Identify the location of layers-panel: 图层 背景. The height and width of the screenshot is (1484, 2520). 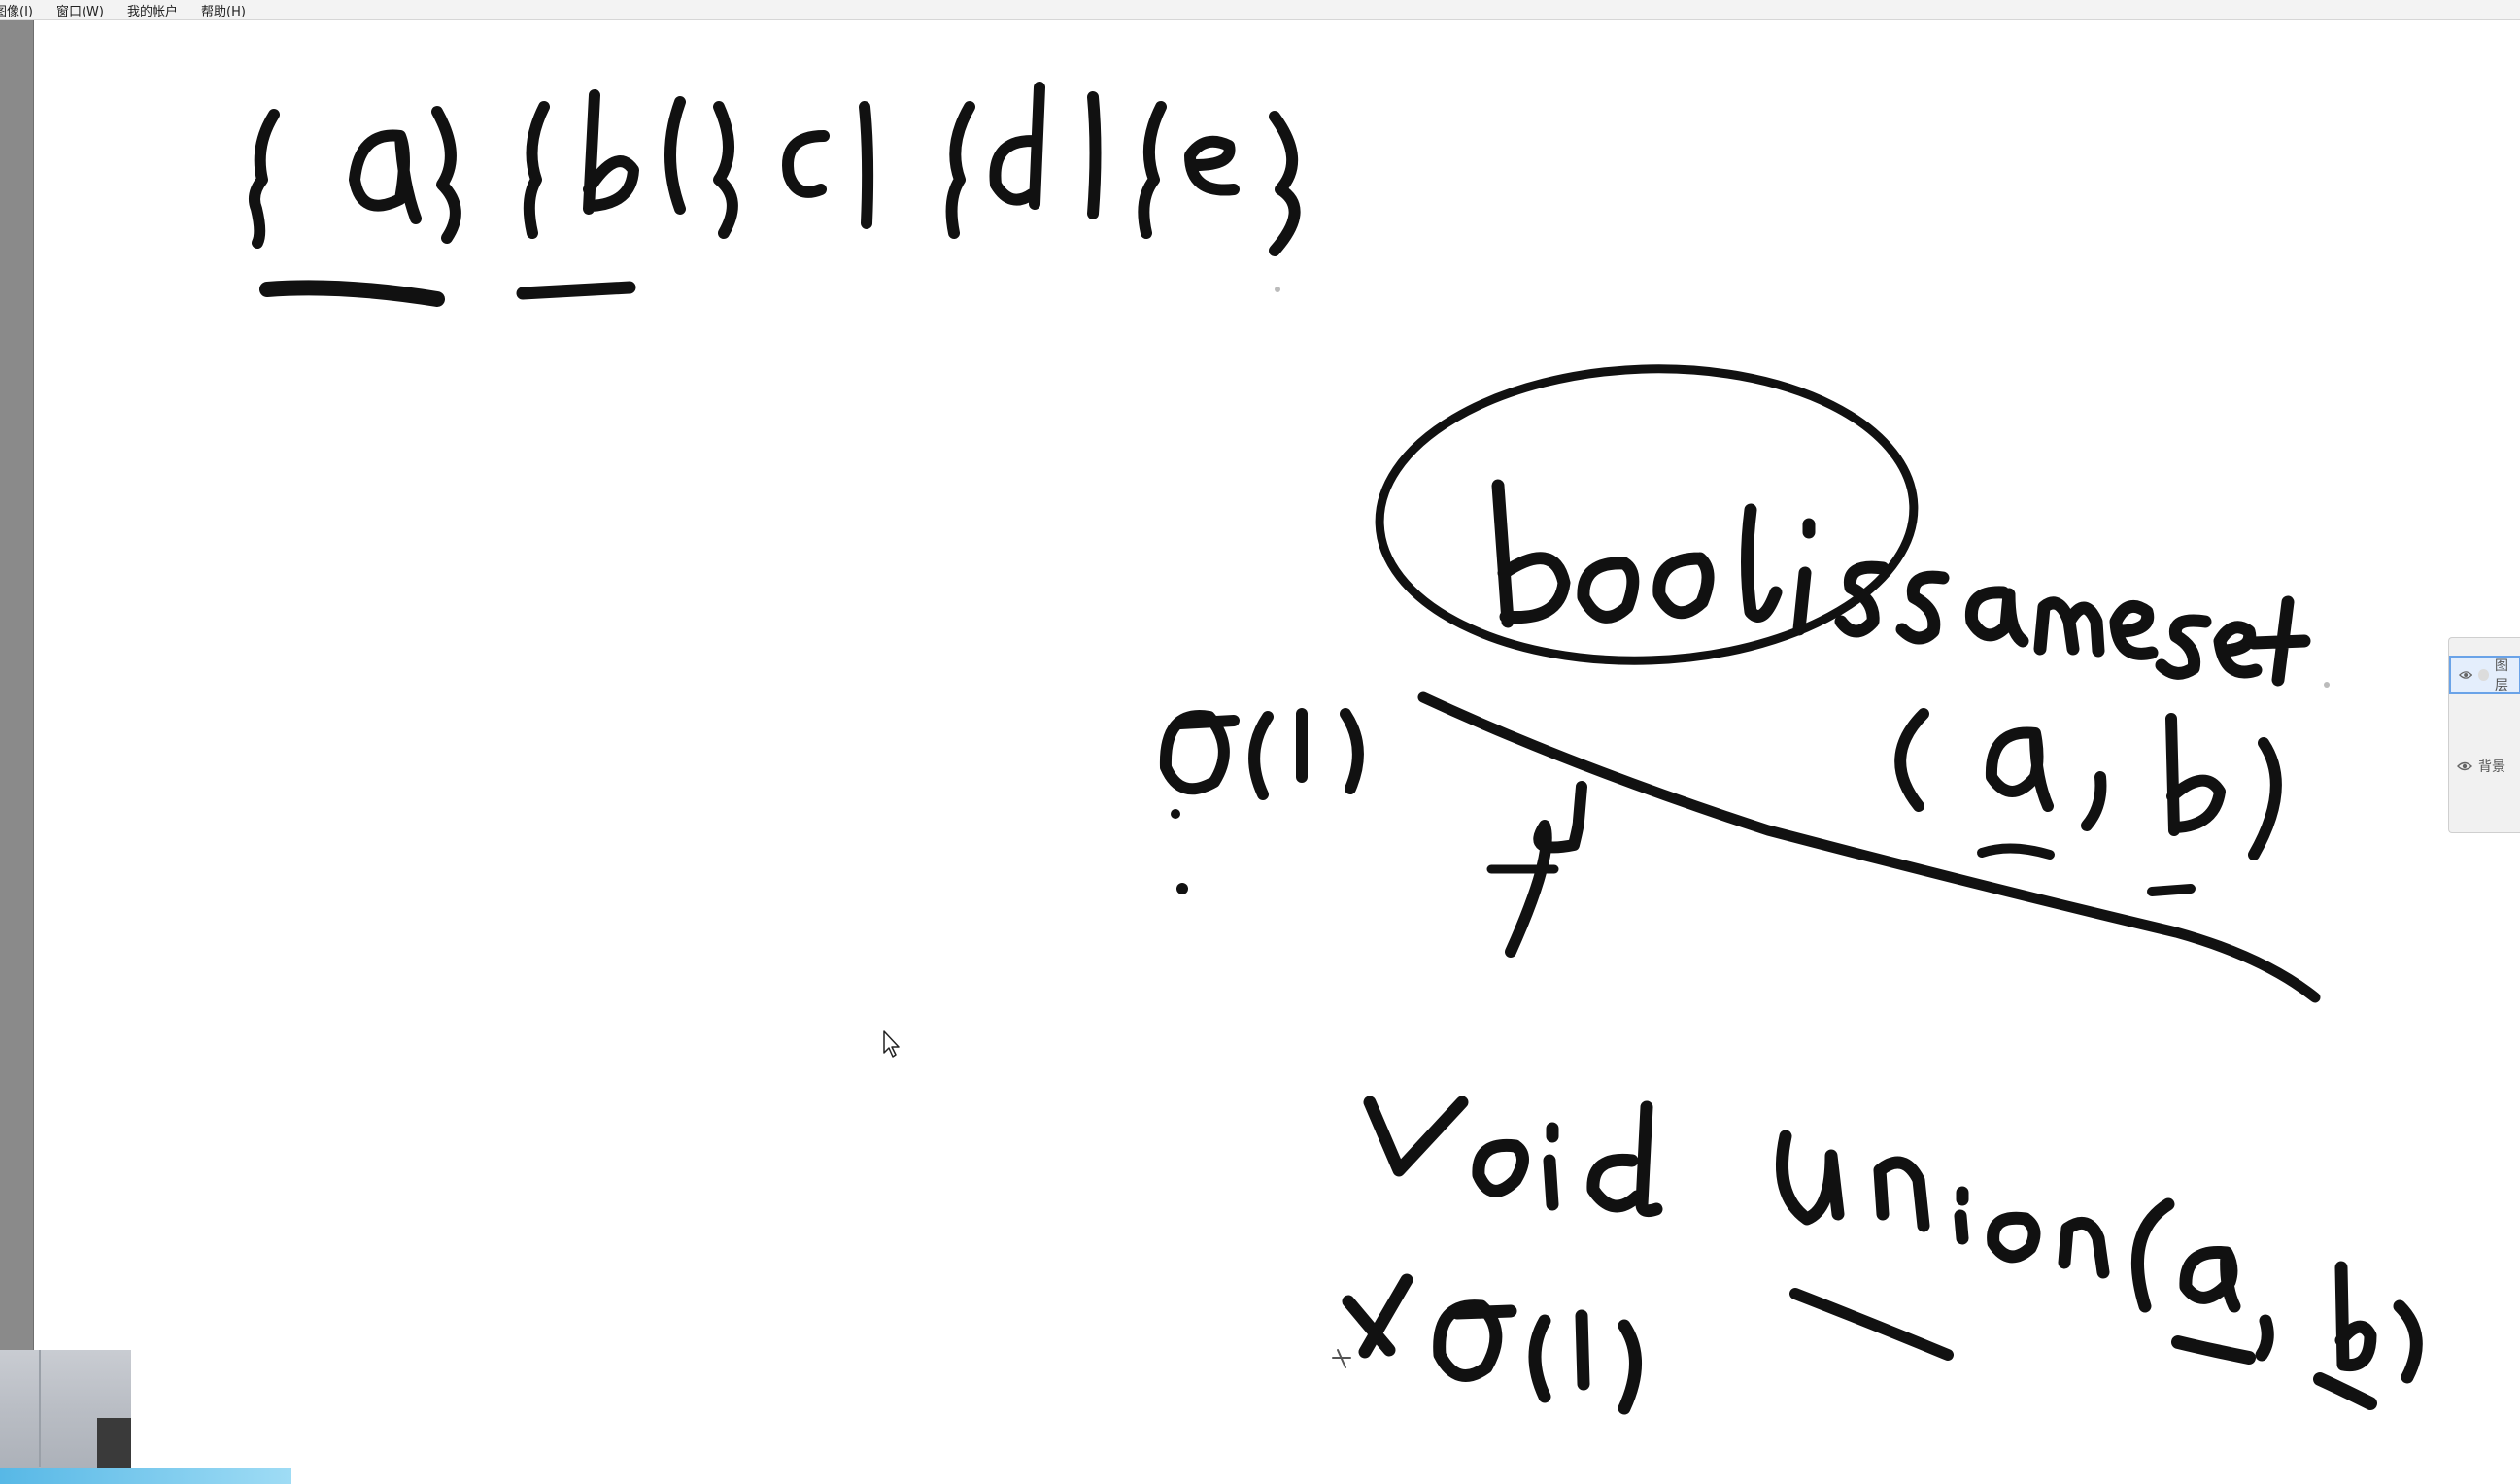
(2484, 735).